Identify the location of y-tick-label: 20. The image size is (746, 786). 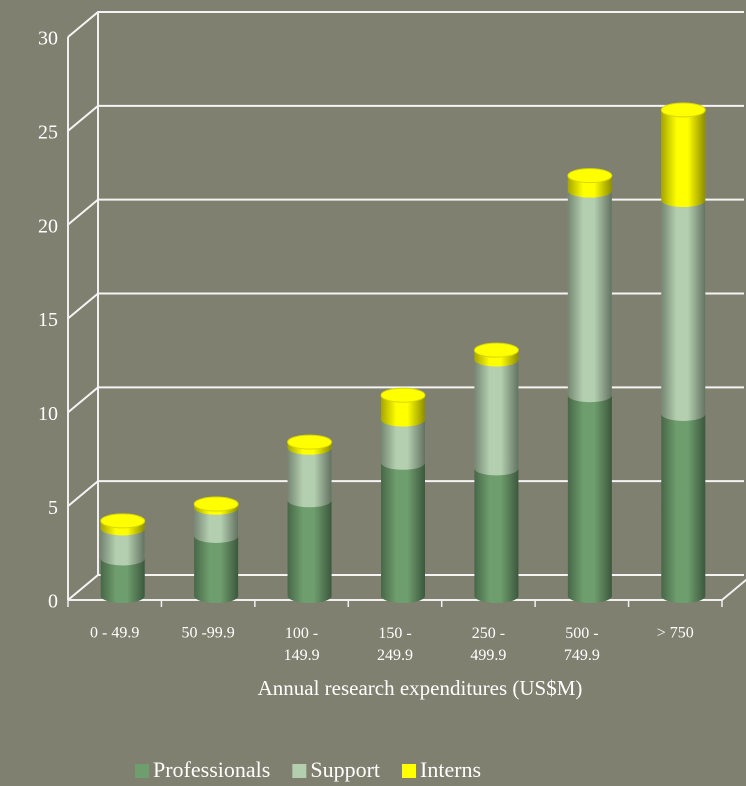
(48, 226).